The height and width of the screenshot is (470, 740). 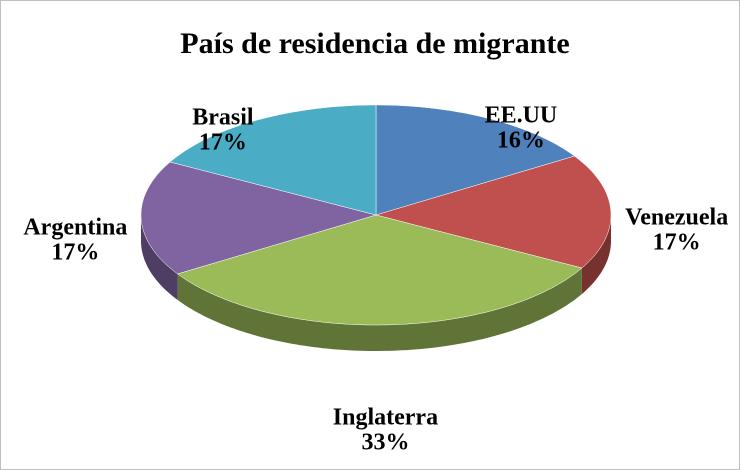 What do you see at coordinates (521, 115) in the screenshot?
I see `data-label-name: EE.UU` at bounding box center [521, 115].